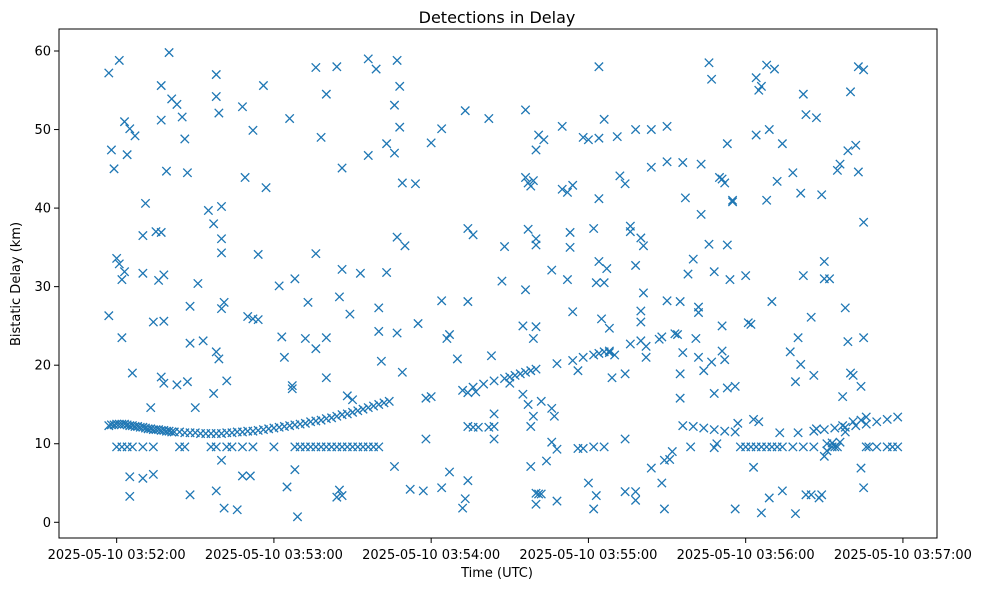 The image size is (985, 590). I want to click on y-tick-label: 40, so click(42, 209).